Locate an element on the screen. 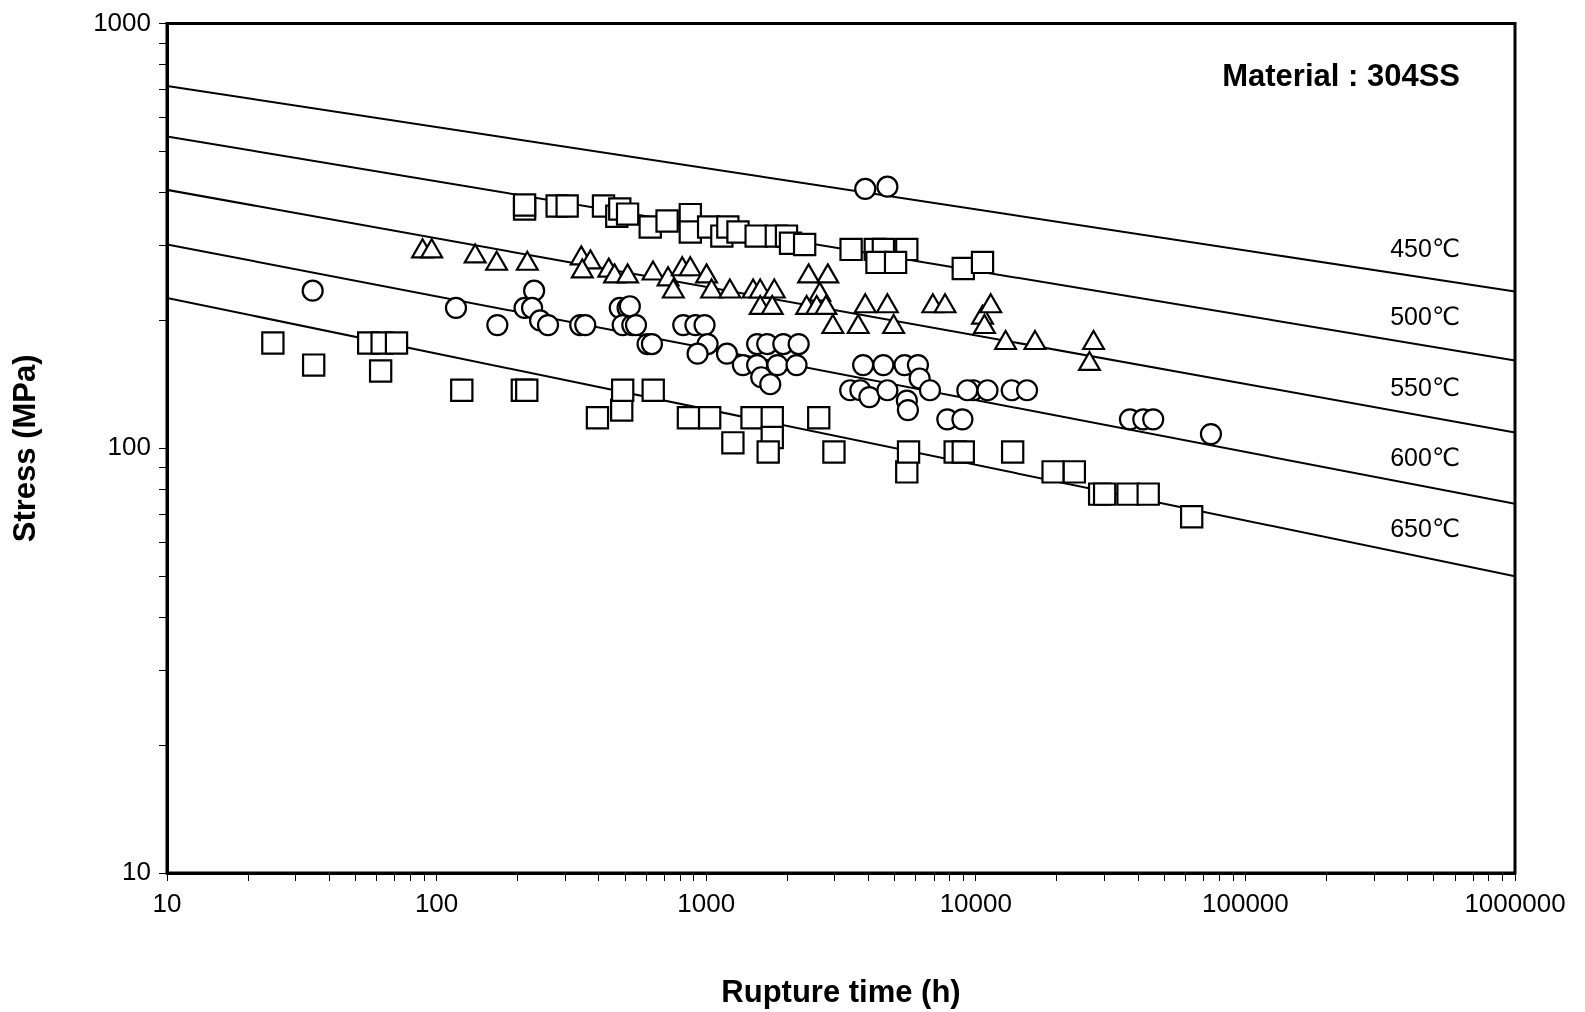  x-axis-title: Rupture time (h) is located at coordinates (841, 991).